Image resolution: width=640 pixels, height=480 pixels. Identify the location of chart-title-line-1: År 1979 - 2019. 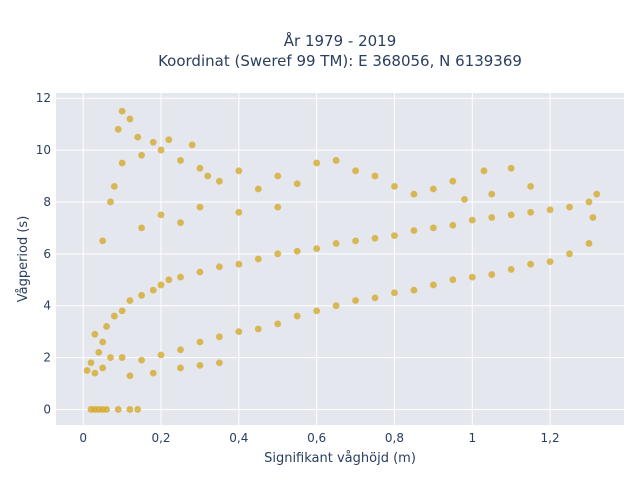
(340, 40).